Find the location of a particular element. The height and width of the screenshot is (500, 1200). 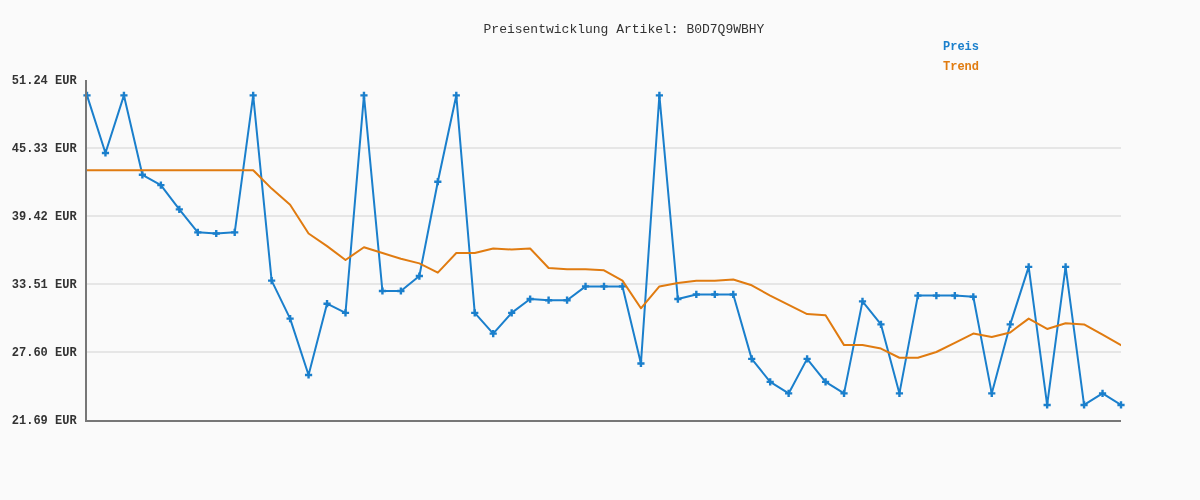

text: Trend is located at coordinates (961, 67).